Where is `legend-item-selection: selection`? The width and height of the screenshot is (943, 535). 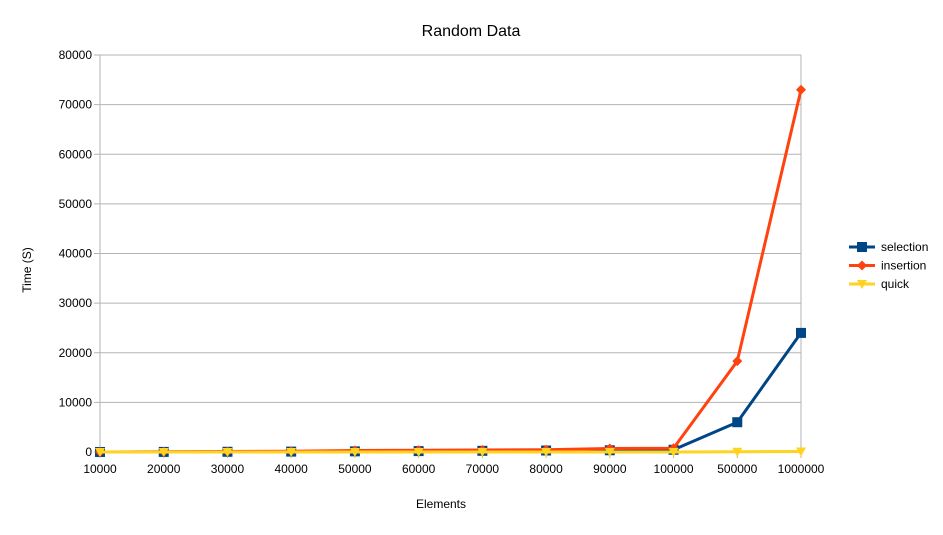
legend-item-selection: selection is located at coordinates (888, 247).